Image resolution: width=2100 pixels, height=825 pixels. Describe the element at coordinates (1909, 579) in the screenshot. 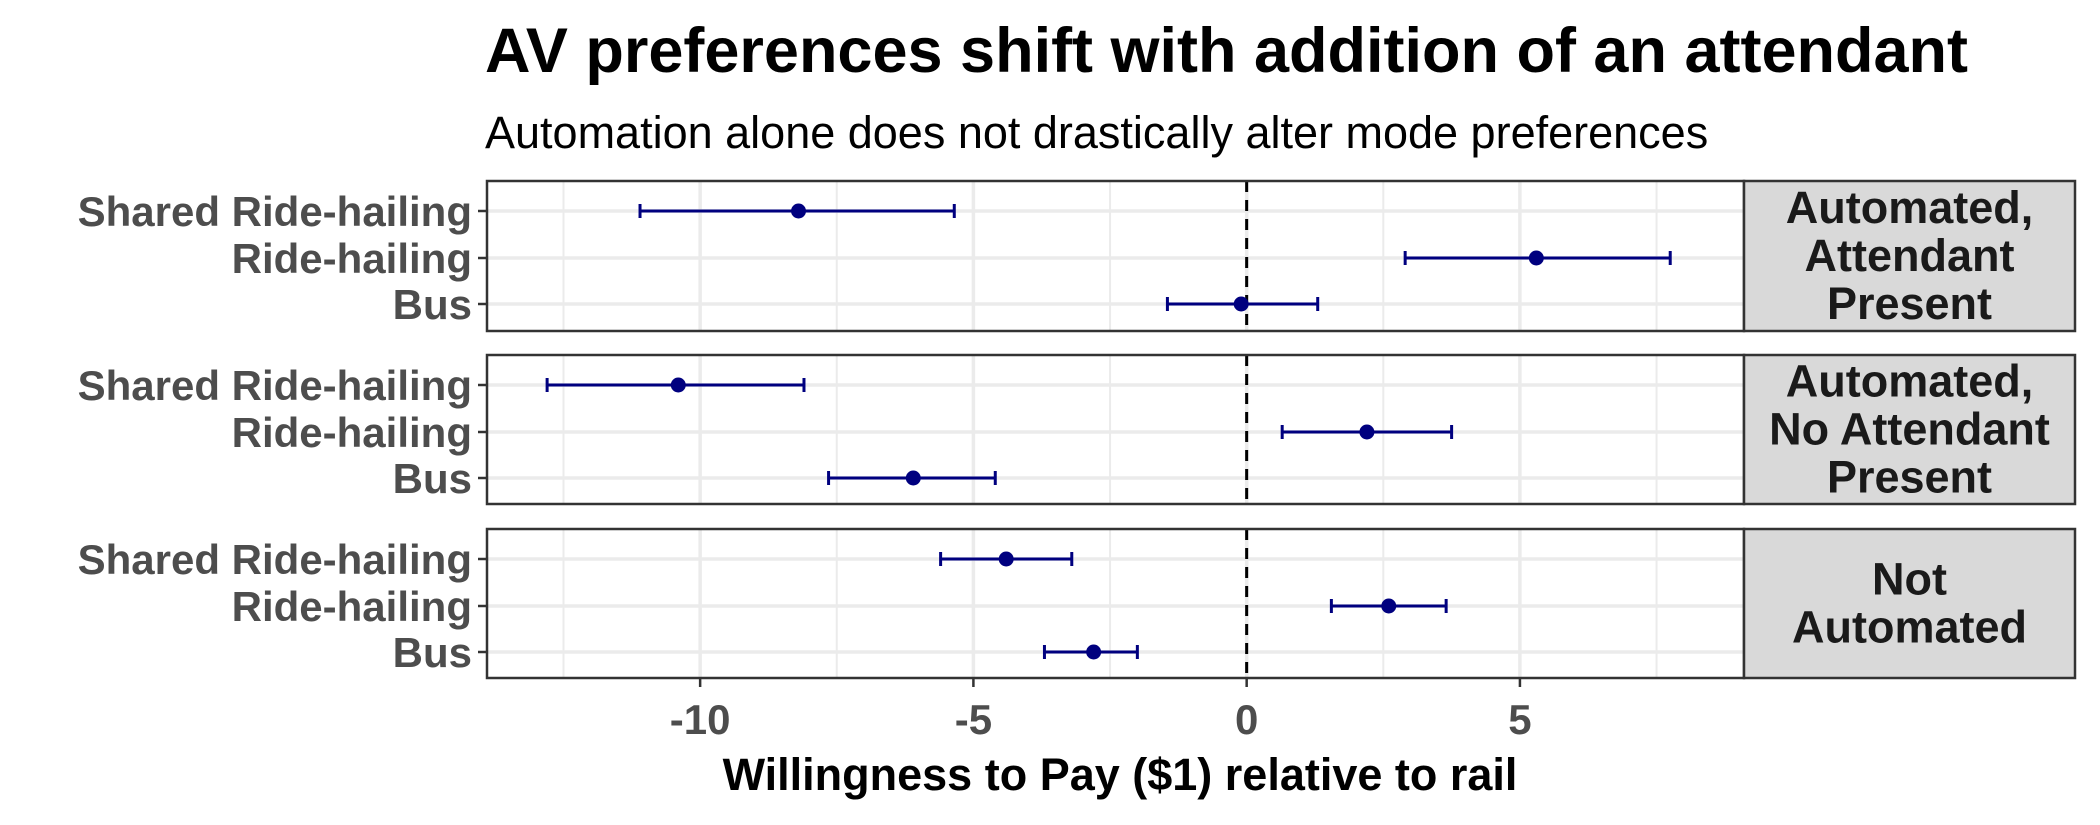

I see `facet-strip-label: Not` at that location.